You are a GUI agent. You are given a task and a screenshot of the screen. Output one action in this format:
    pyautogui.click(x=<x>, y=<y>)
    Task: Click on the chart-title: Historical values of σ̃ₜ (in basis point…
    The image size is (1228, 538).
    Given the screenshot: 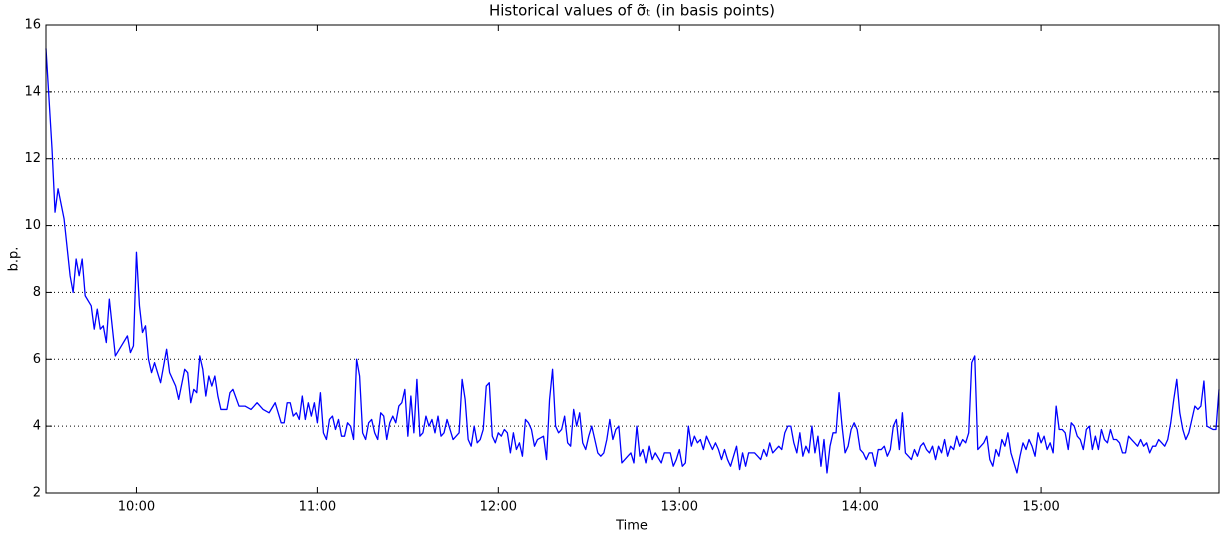 What is the action you would take?
    pyautogui.click(x=632, y=11)
    